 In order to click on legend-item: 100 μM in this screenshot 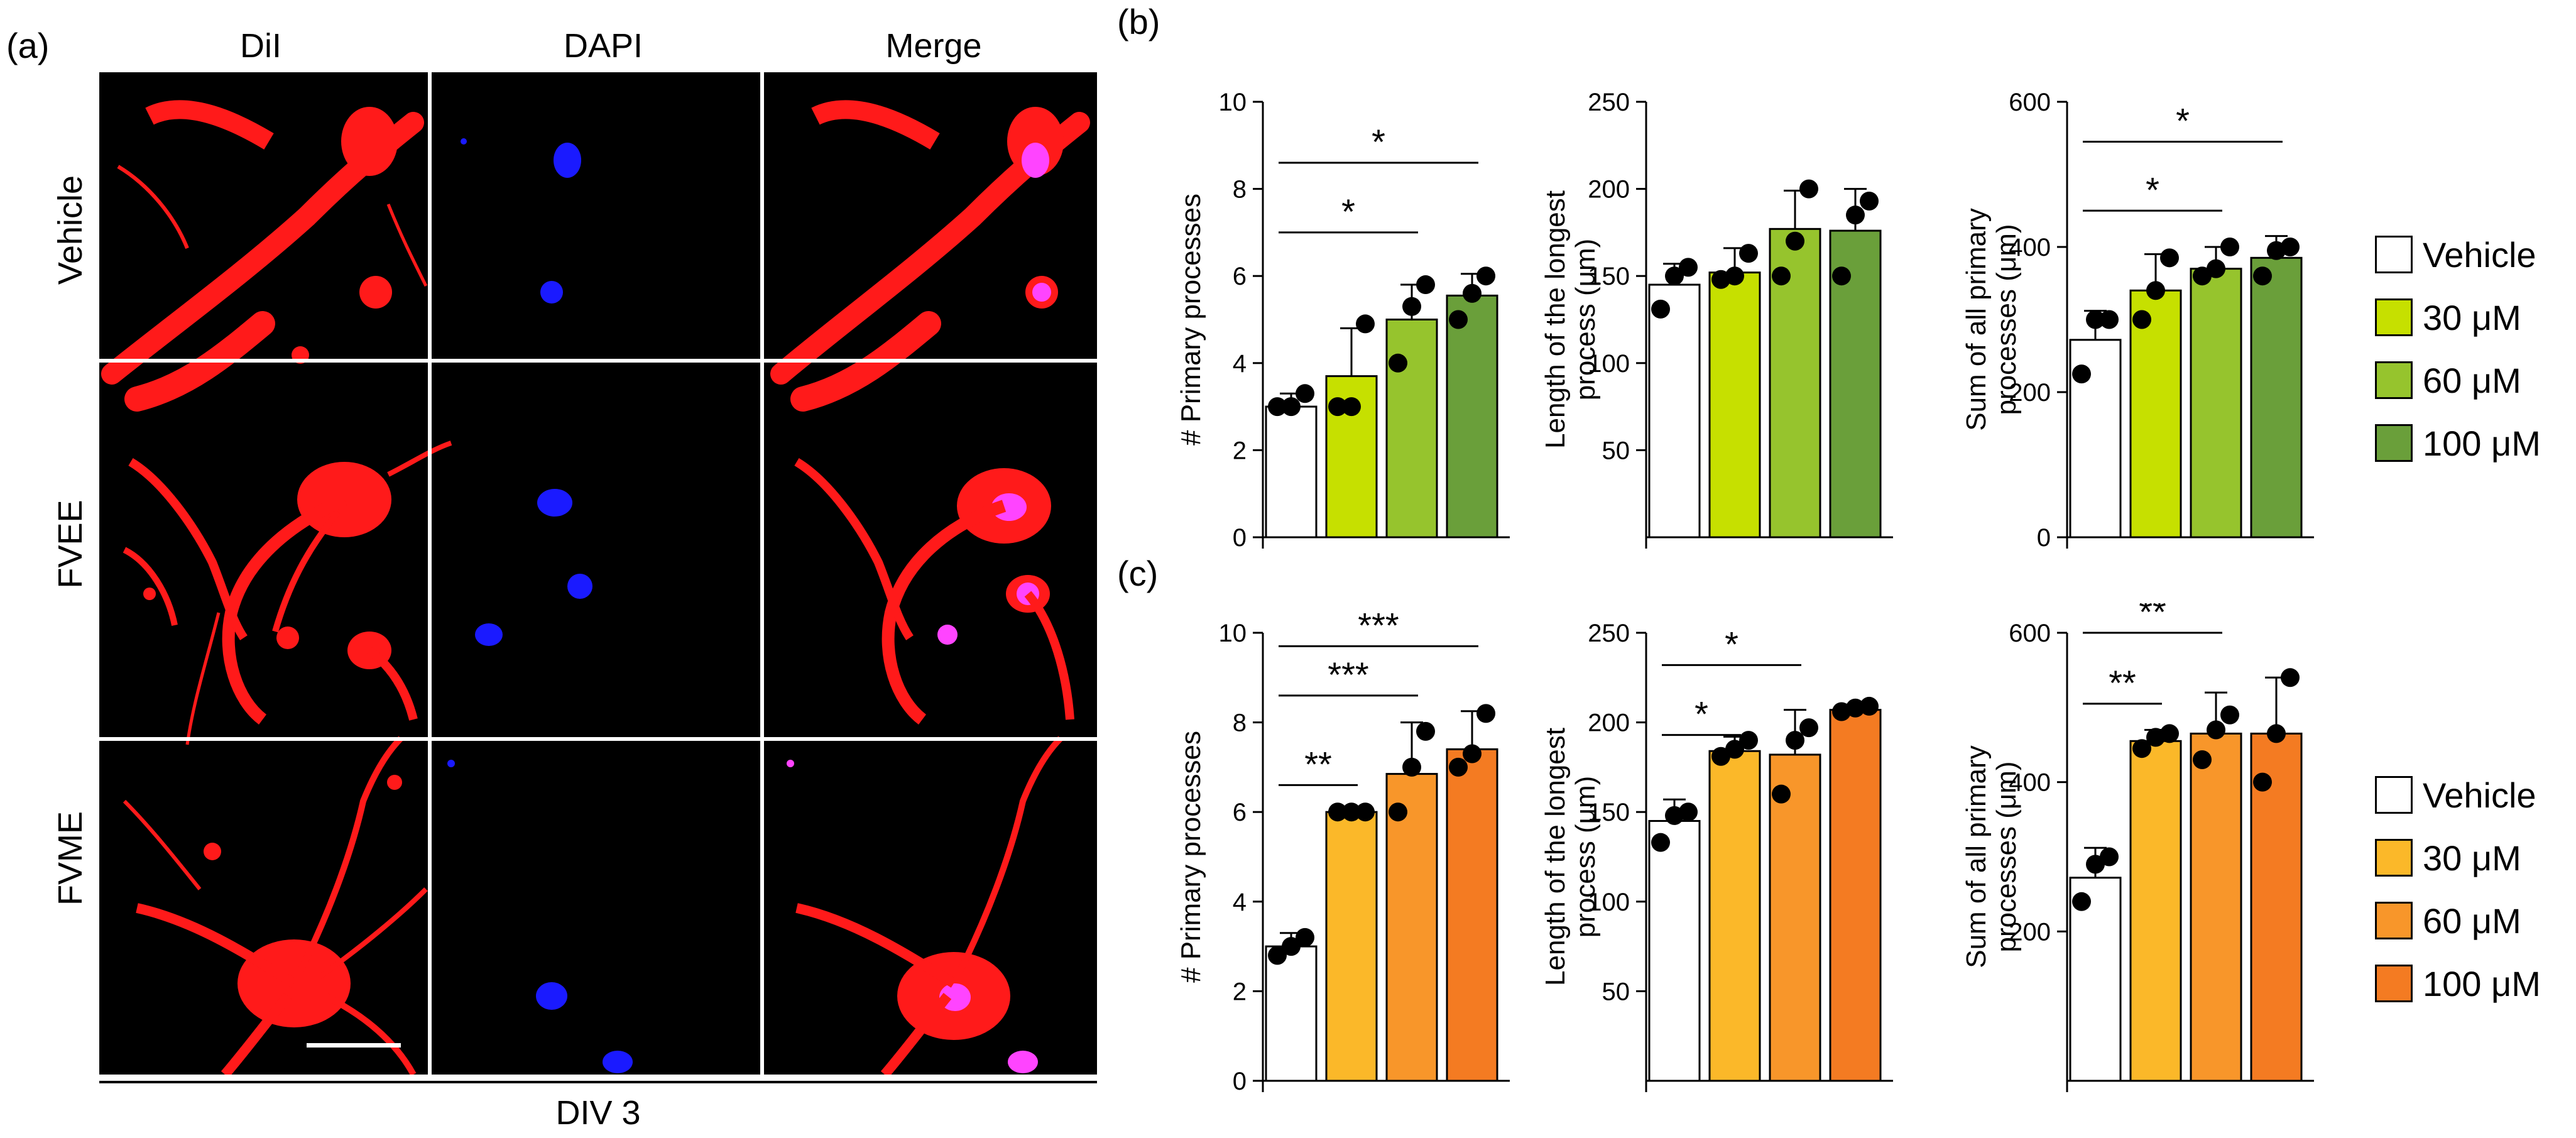, I will do `click(2458, 443)`.